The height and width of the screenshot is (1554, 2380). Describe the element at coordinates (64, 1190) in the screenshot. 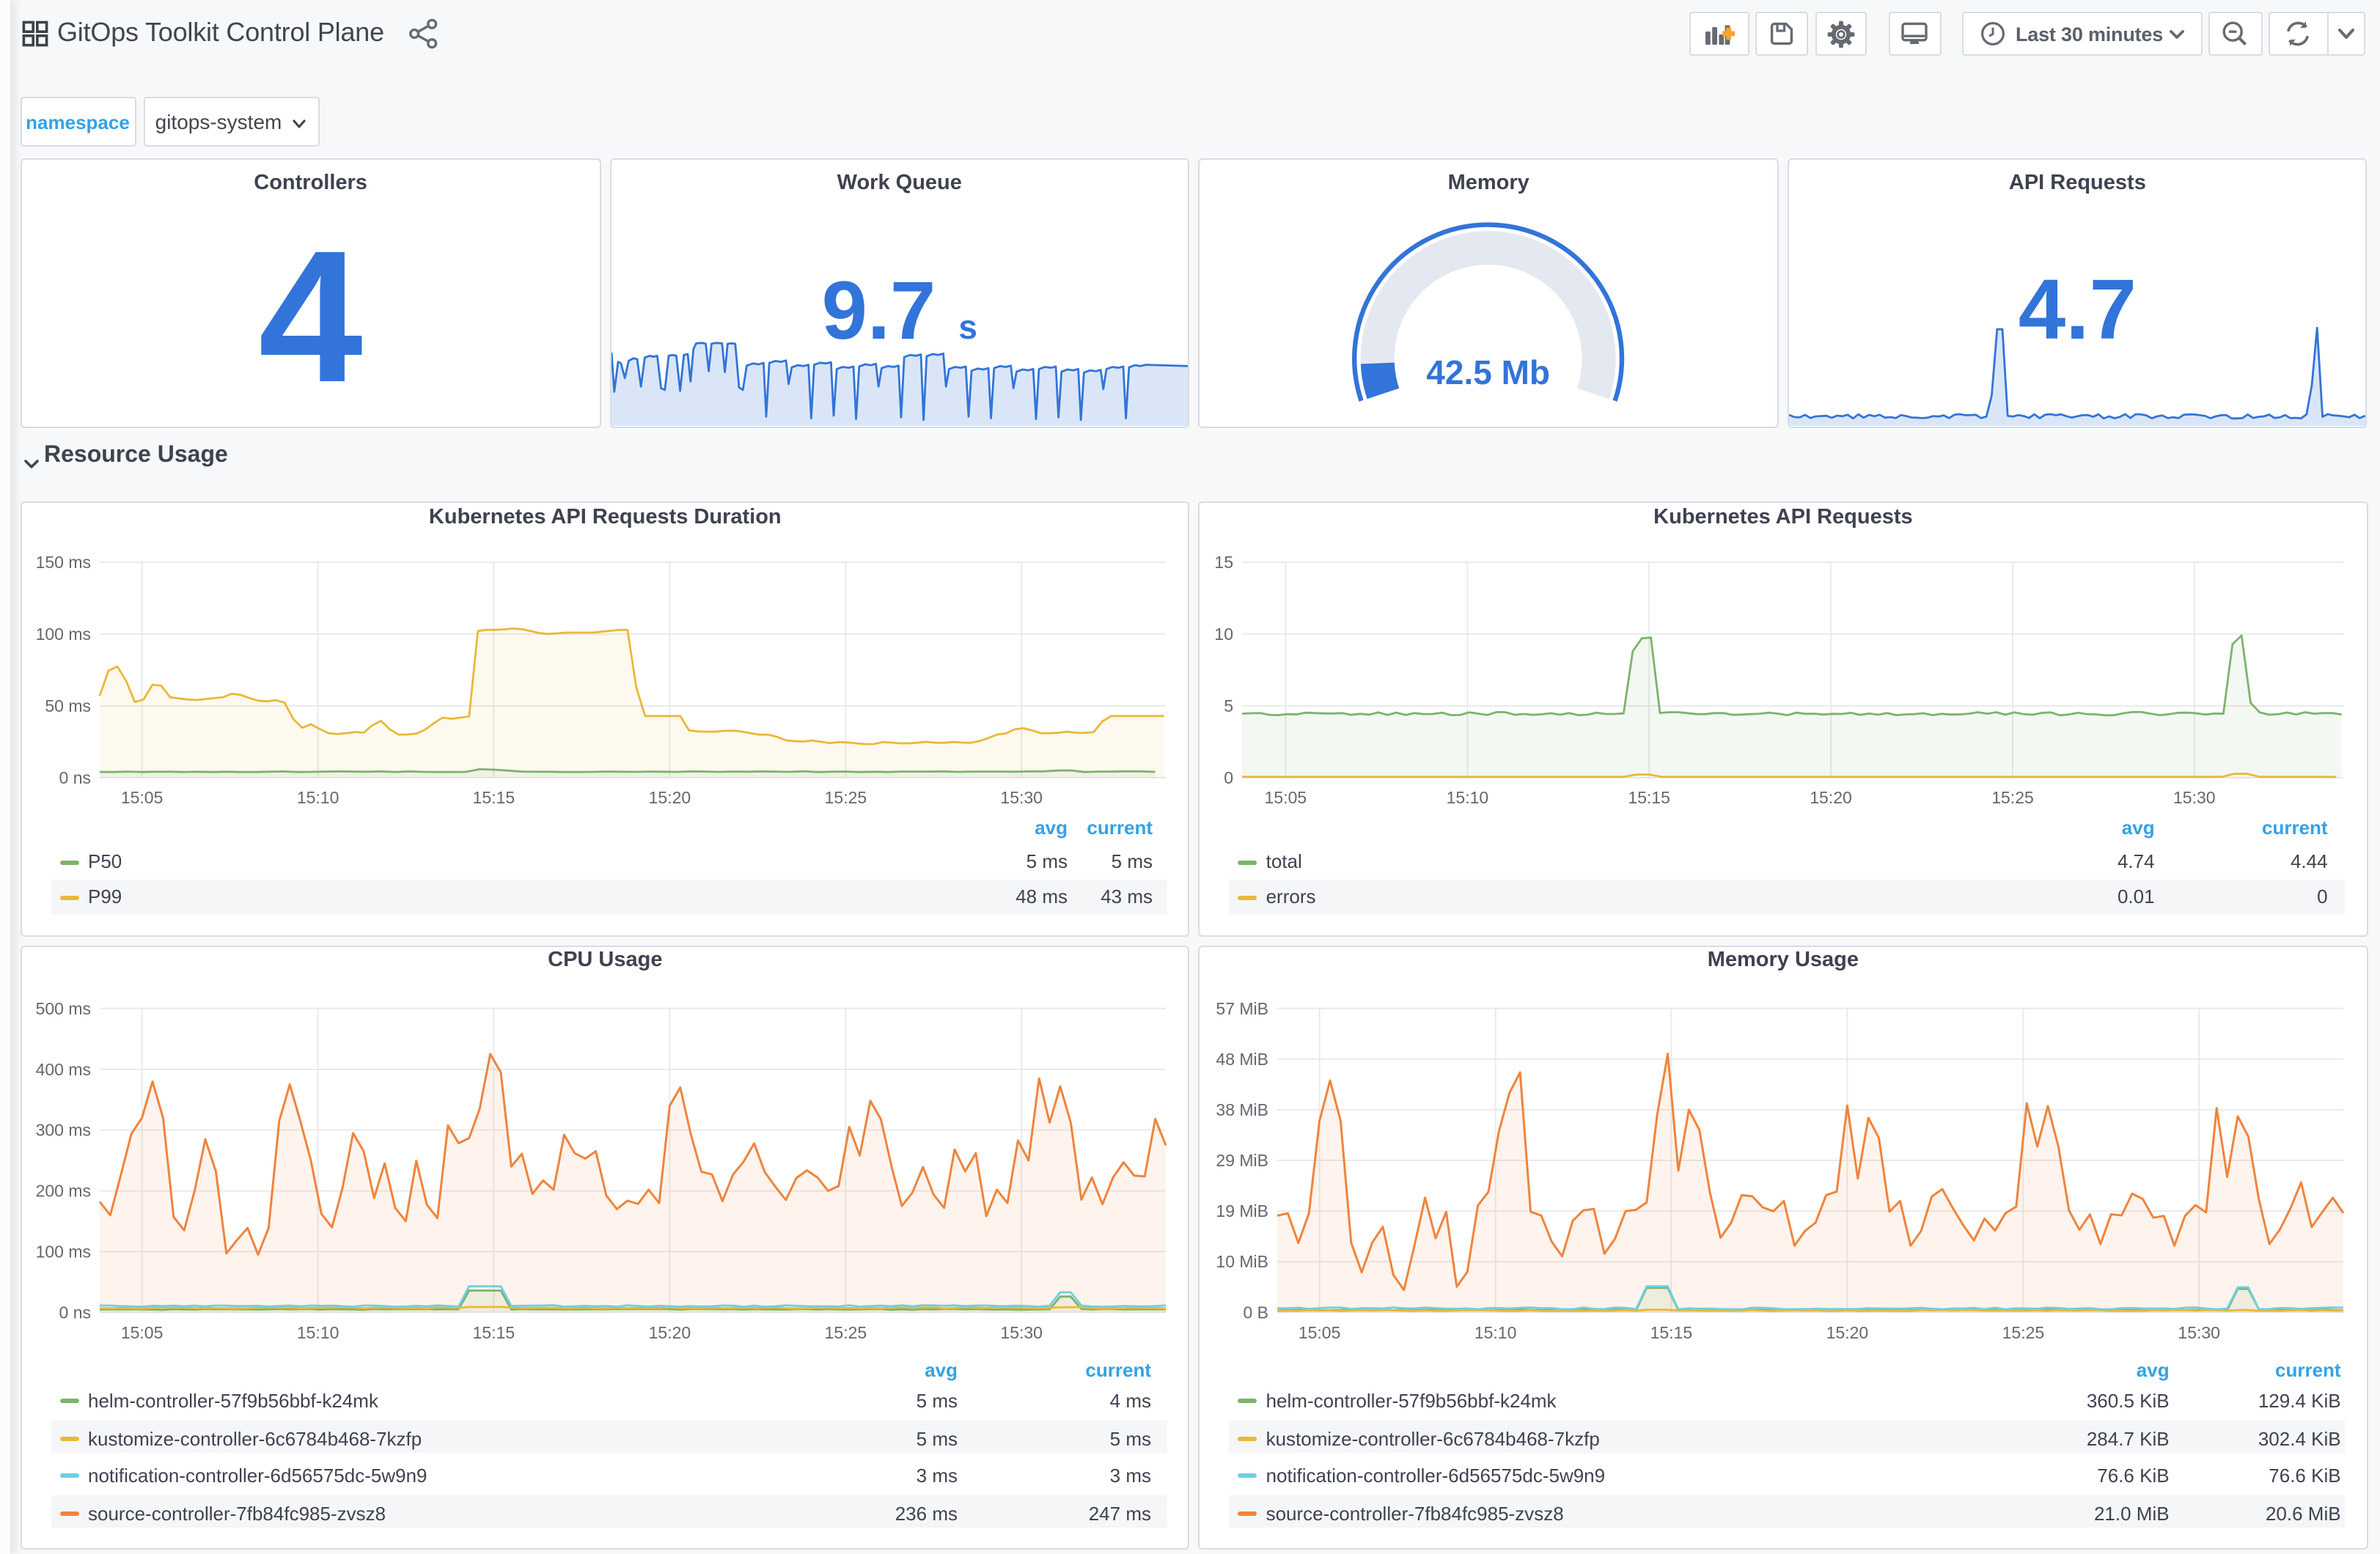

I see `svg-text: 200 ms` at that location.